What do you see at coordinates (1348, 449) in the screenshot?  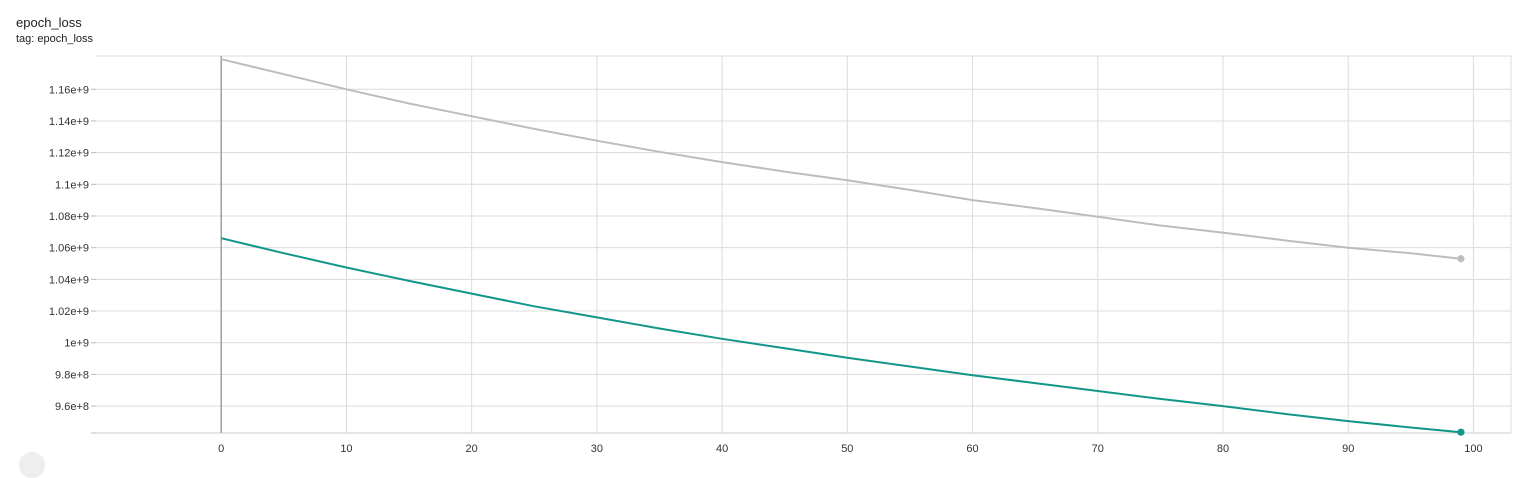 I see `x-tick-label: 90` at bounding box center [1348, 449].